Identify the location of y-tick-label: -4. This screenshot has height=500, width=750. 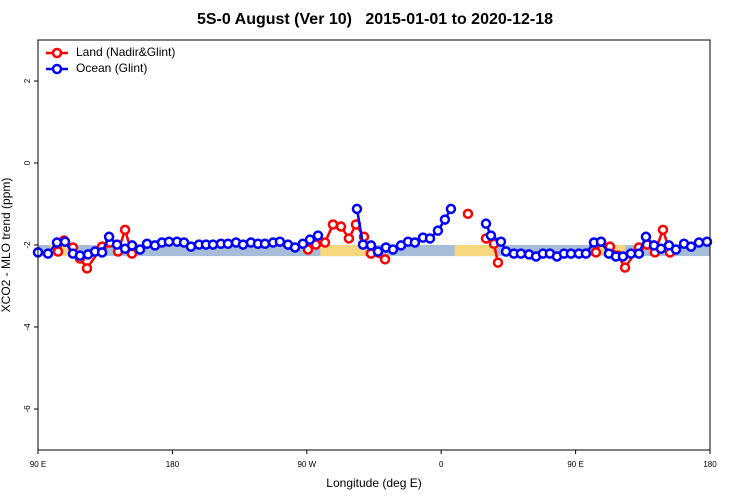
(27, 327).